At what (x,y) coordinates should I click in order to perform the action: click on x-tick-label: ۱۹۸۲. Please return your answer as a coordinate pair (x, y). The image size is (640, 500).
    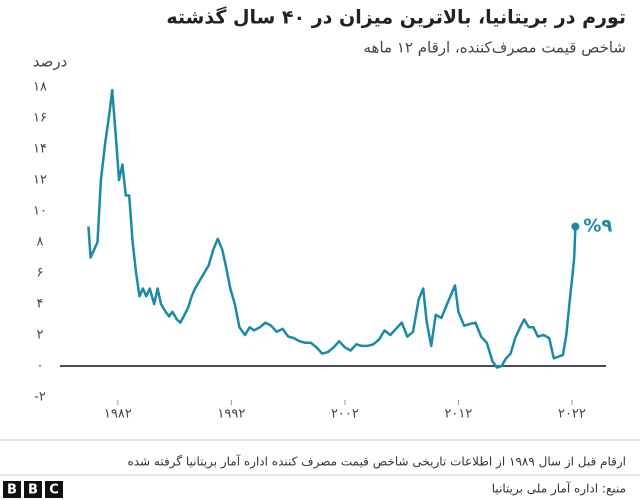
    Looking at the image, I should click on (118, 414).